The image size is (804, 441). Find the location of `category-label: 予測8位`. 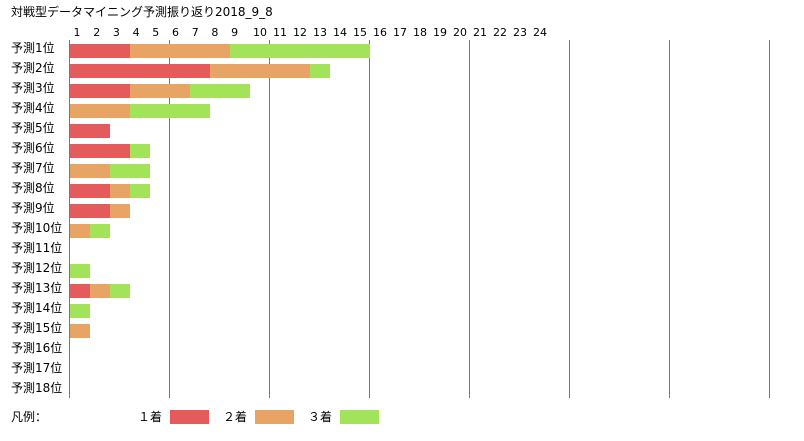

category-label: 予測8位 is located at coordinates (33, 187).